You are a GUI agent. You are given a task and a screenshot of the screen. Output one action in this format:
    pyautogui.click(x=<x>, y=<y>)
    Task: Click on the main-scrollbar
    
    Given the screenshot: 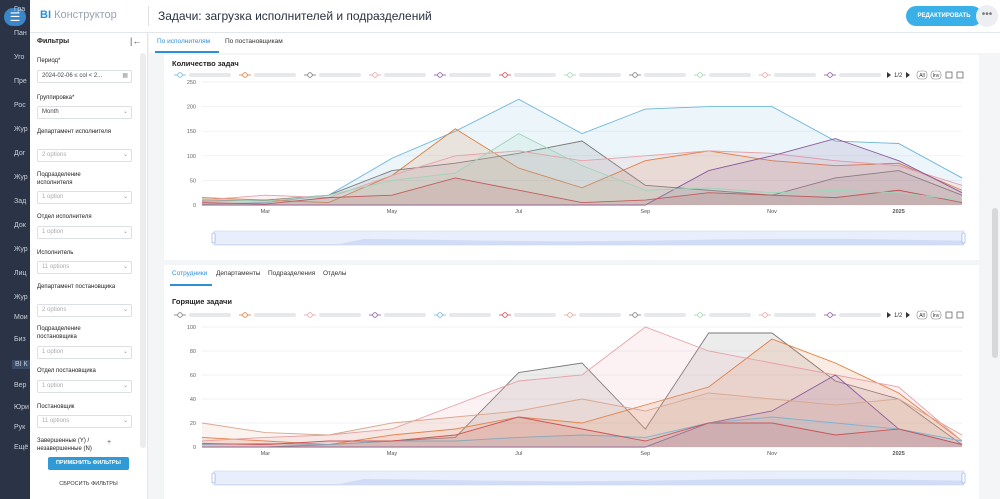 What is the action you would take?
    pyautogui.click(x=995, y=283)
    